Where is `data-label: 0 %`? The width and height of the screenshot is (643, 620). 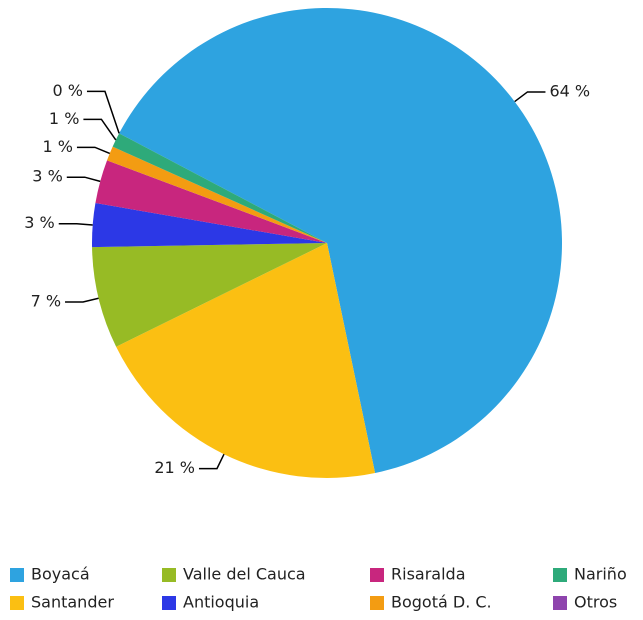 data-label: 0 % is located at coordinates (68, 90).